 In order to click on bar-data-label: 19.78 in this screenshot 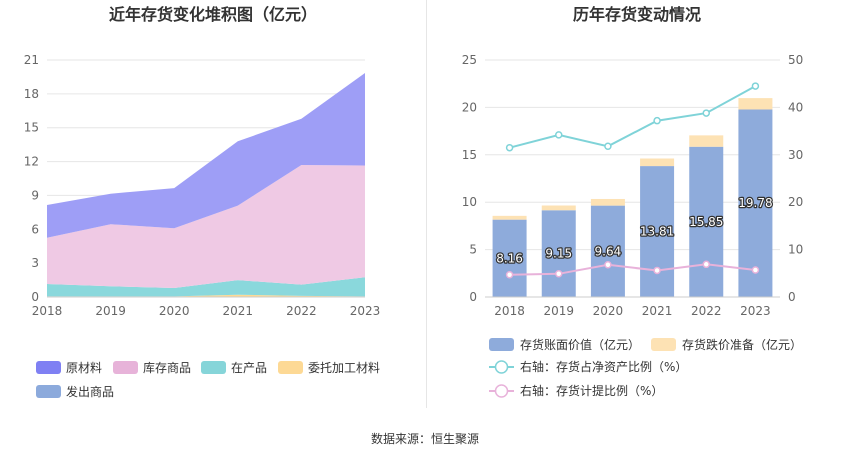, I will do `click(755, 203)`.